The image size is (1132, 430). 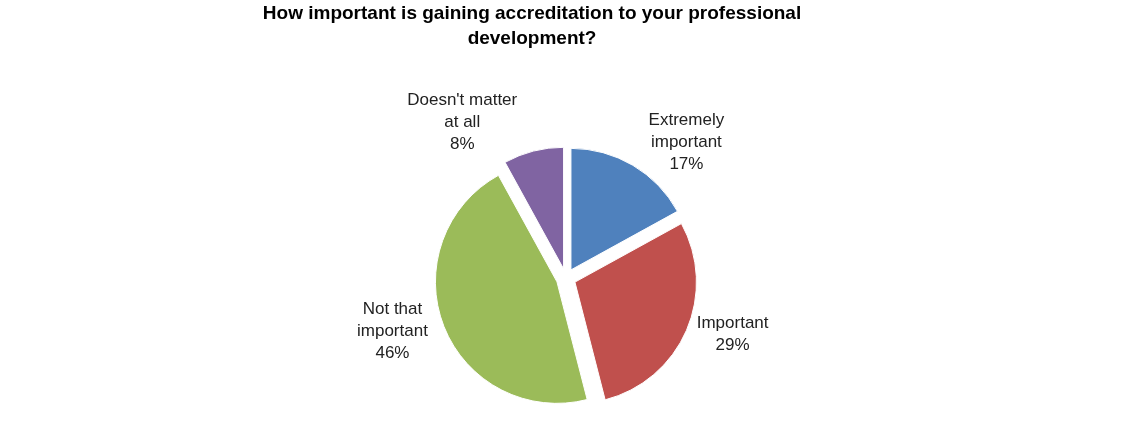 I want to click on data-label: 8%, so click(x=462, y=144).